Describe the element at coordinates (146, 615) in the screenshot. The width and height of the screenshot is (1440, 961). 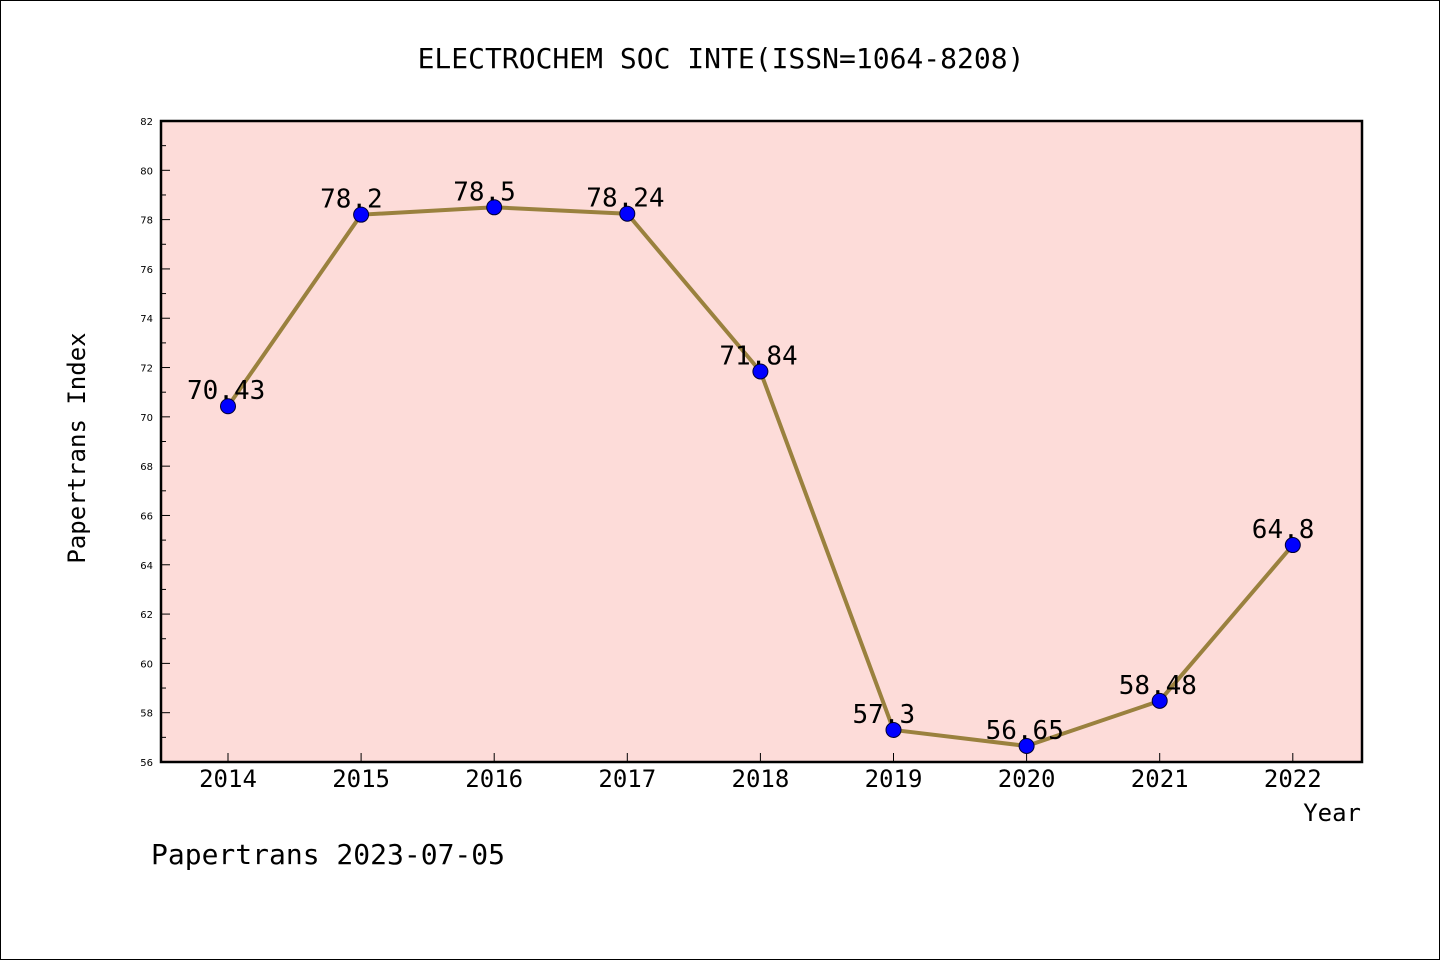
I see `y-tick-label: 62` at that location.